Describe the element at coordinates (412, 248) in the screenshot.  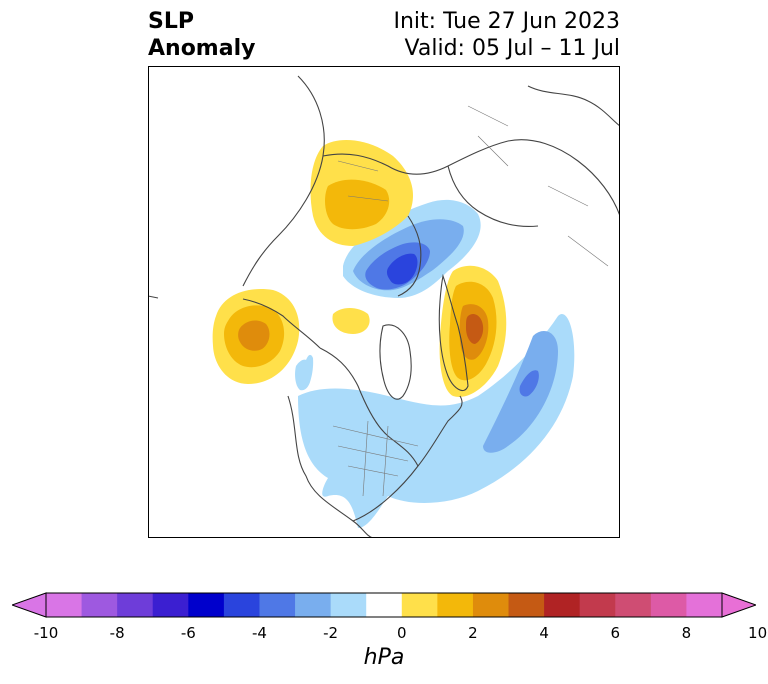
I see `negative-anomaly-arctic` at that location.